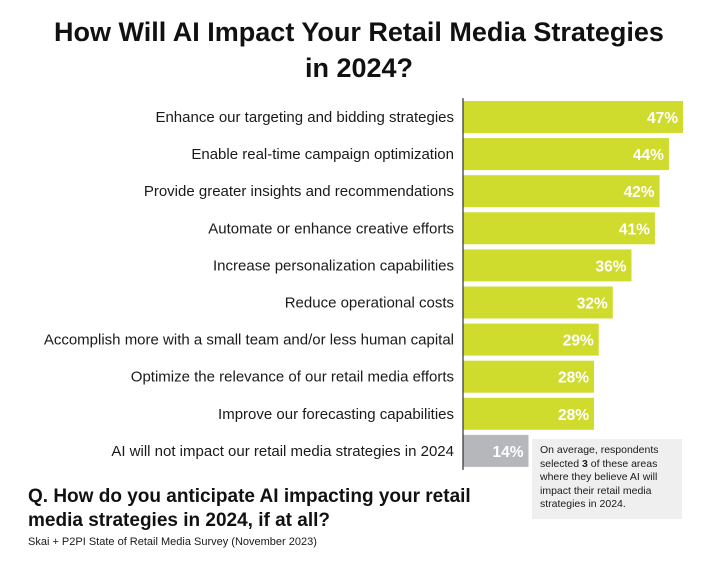  Describe the element at coordinates (662, 118) in the screenshot. I see `value-label-1: 47%` at that location.